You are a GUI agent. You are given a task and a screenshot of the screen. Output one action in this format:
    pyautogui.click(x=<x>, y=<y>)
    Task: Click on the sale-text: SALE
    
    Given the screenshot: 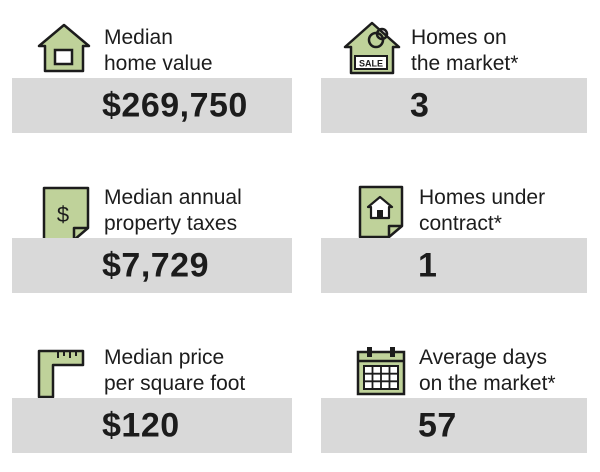 What is the action you would take?
    pyautogui.click(x=371, y=64)
    